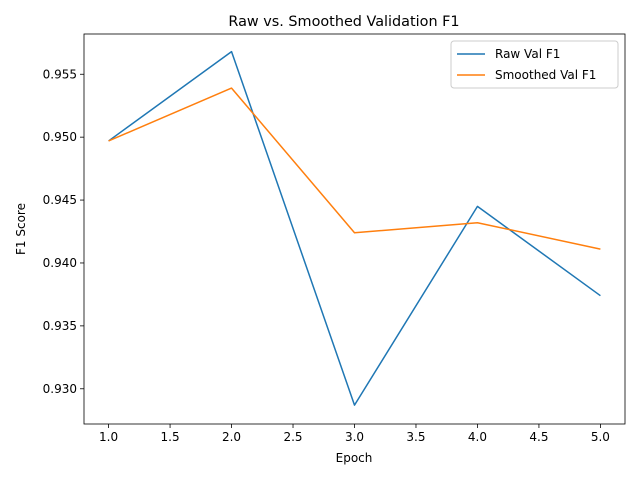  I want to click on x-tick-label: 4.5, so click(538, 437).